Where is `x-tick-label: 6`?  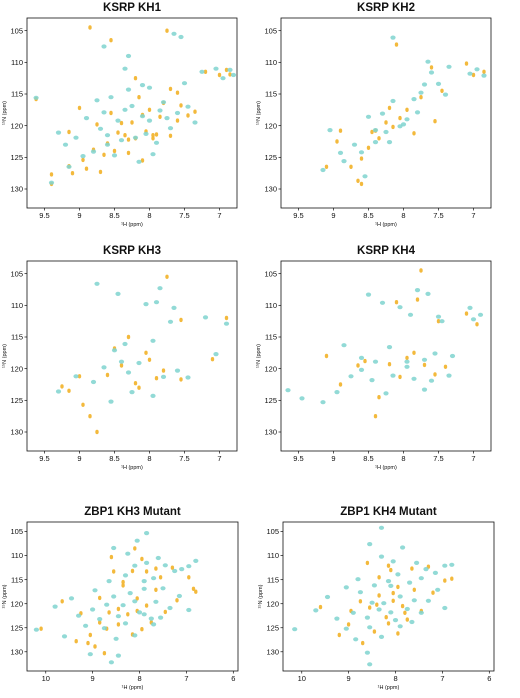
x-tick-label: 6 is located at coordinates (233, 678).